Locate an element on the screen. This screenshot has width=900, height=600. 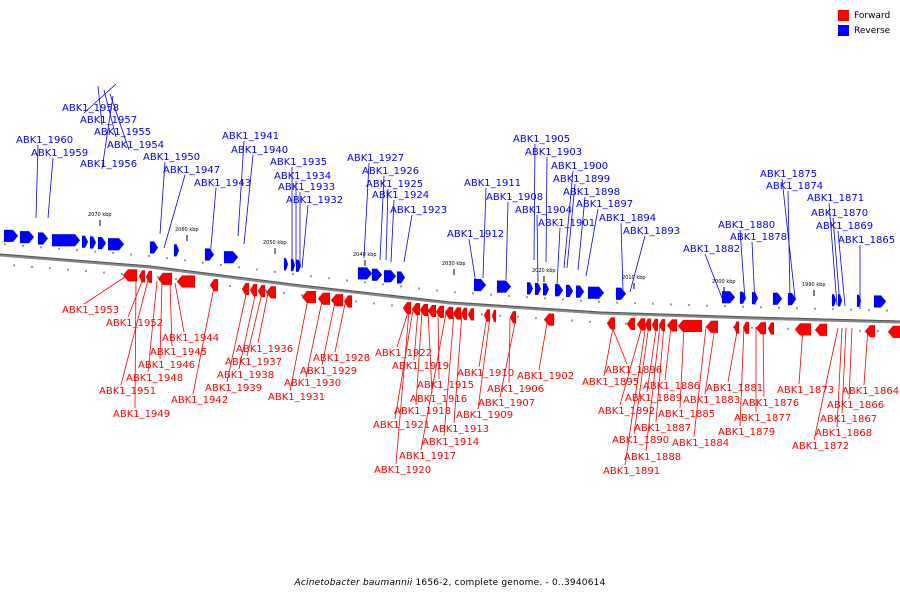
gene-label: ABK1_1887 is located at coordinates (662, 428).